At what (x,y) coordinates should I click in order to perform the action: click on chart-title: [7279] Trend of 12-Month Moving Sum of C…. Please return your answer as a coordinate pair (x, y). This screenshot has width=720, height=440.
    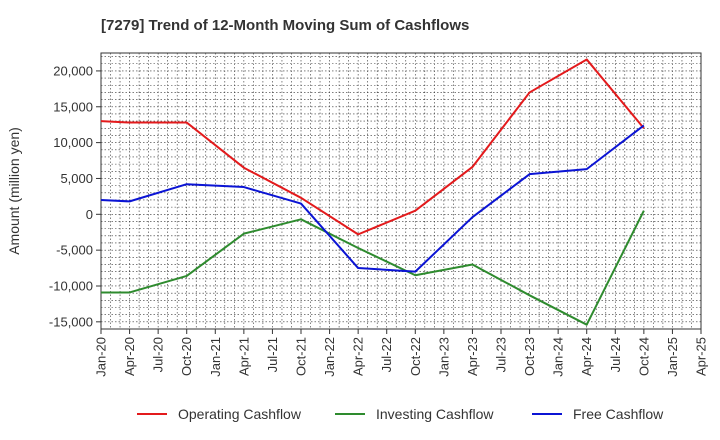
    Looking at the image, I should click on (285, 25).